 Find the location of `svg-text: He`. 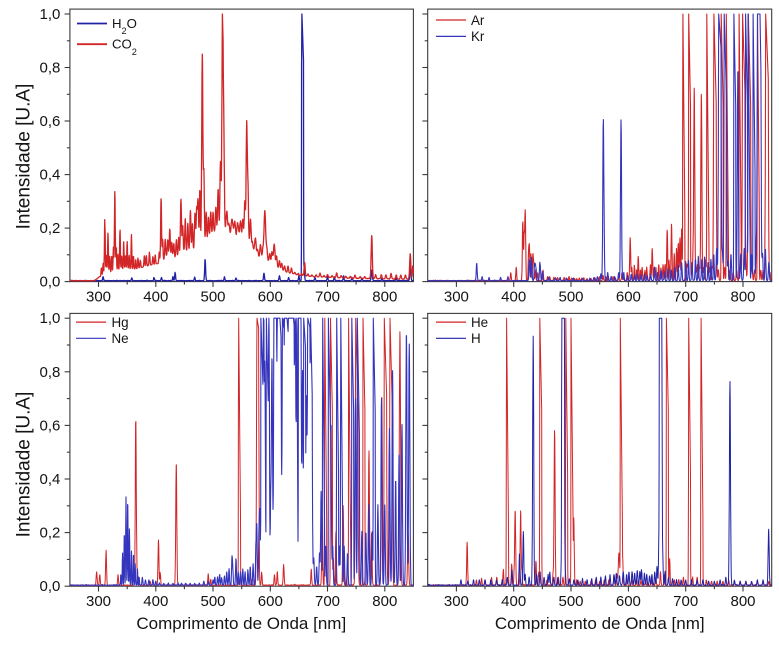

svg-text: He is located at coordinates (479, 322).